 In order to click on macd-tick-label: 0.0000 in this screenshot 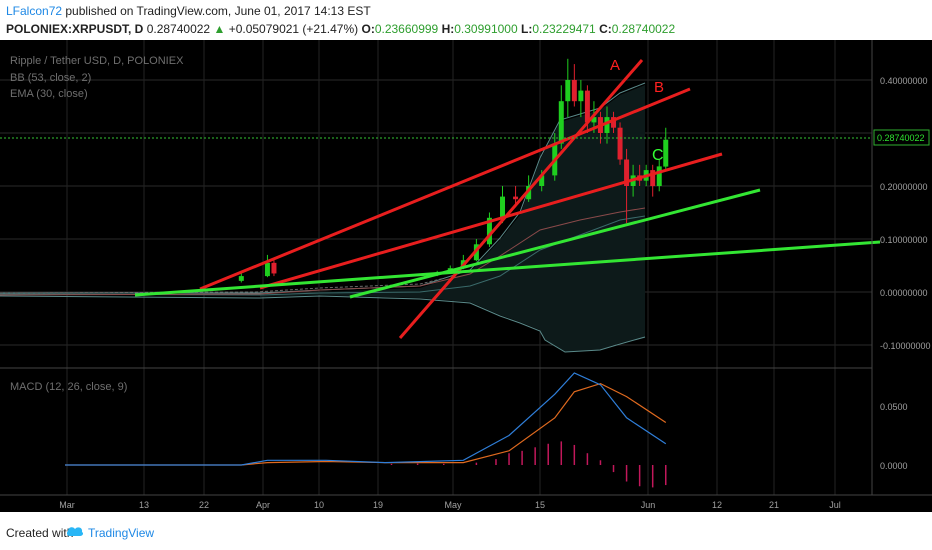, I will do `click(894, 466)`.